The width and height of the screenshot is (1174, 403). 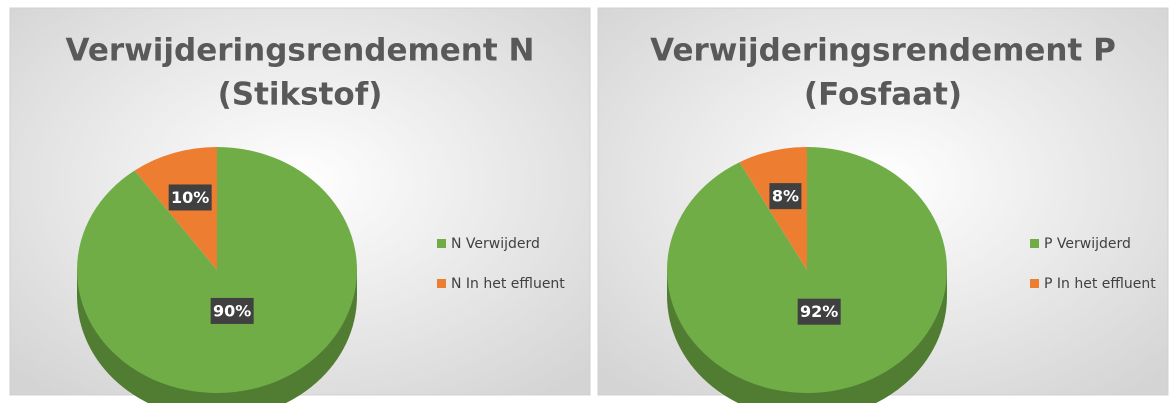 I want to click on chart-title: Verwijderingsrendement P, so click(x=883, y=51).